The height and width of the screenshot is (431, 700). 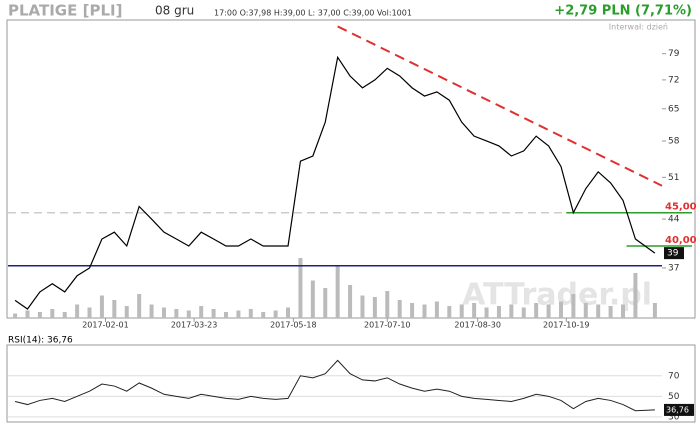 What do you see at coordinates (40, 341) in the screenshot?
I see `rsi-label: RSI(14): 36,76` at bounding box center [40, 341].